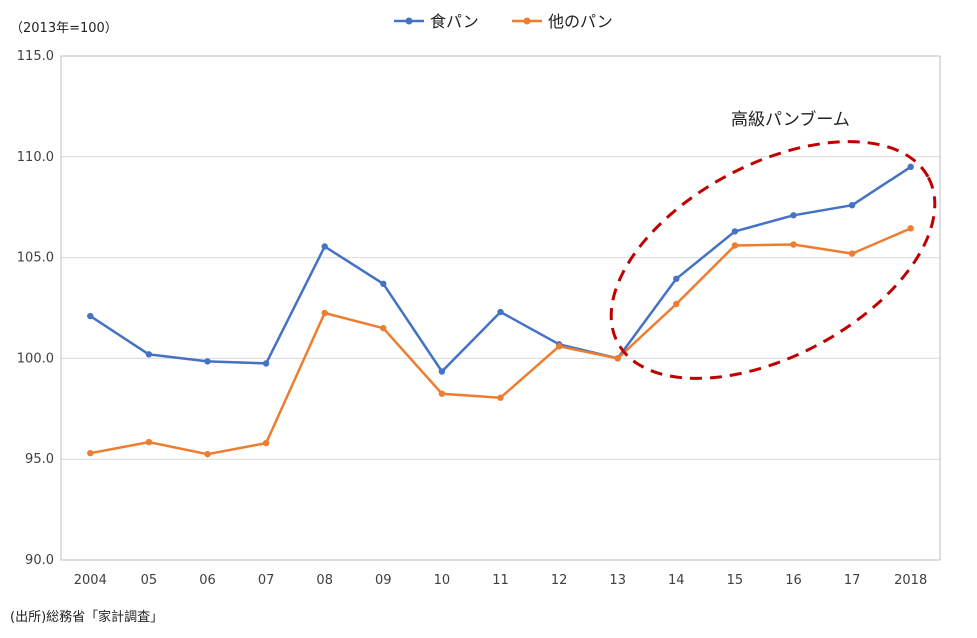  I want to click on y-tick-label: 95.0, so click(39, 459).